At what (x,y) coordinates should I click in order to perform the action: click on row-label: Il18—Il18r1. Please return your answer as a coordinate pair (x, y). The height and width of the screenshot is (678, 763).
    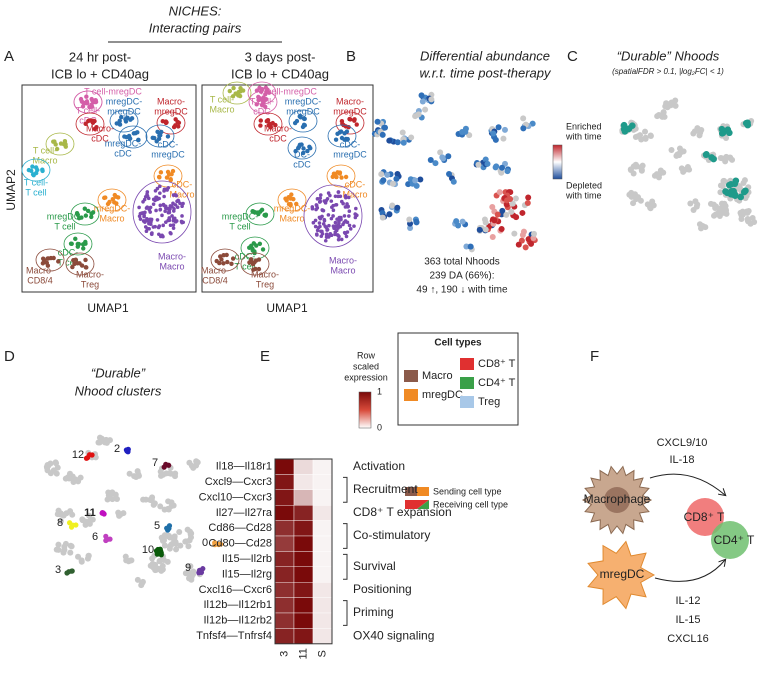
    Looking at the image, I should click on (244, 467).